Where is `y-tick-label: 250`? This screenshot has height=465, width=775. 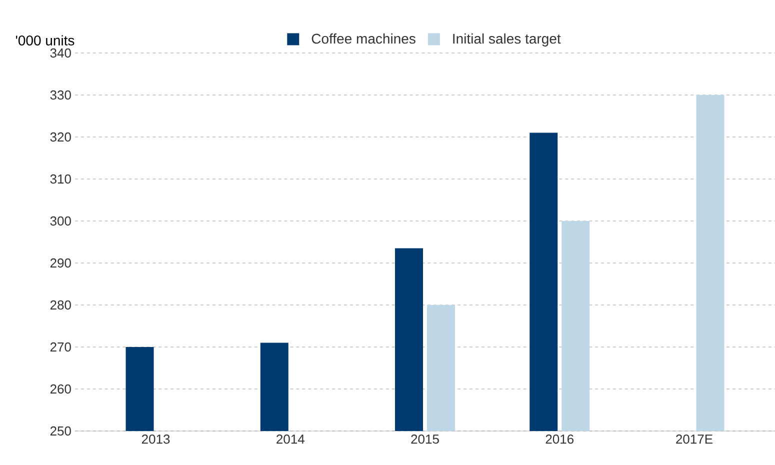
y-tick-label: 250 is located at coordinates (60, 431).